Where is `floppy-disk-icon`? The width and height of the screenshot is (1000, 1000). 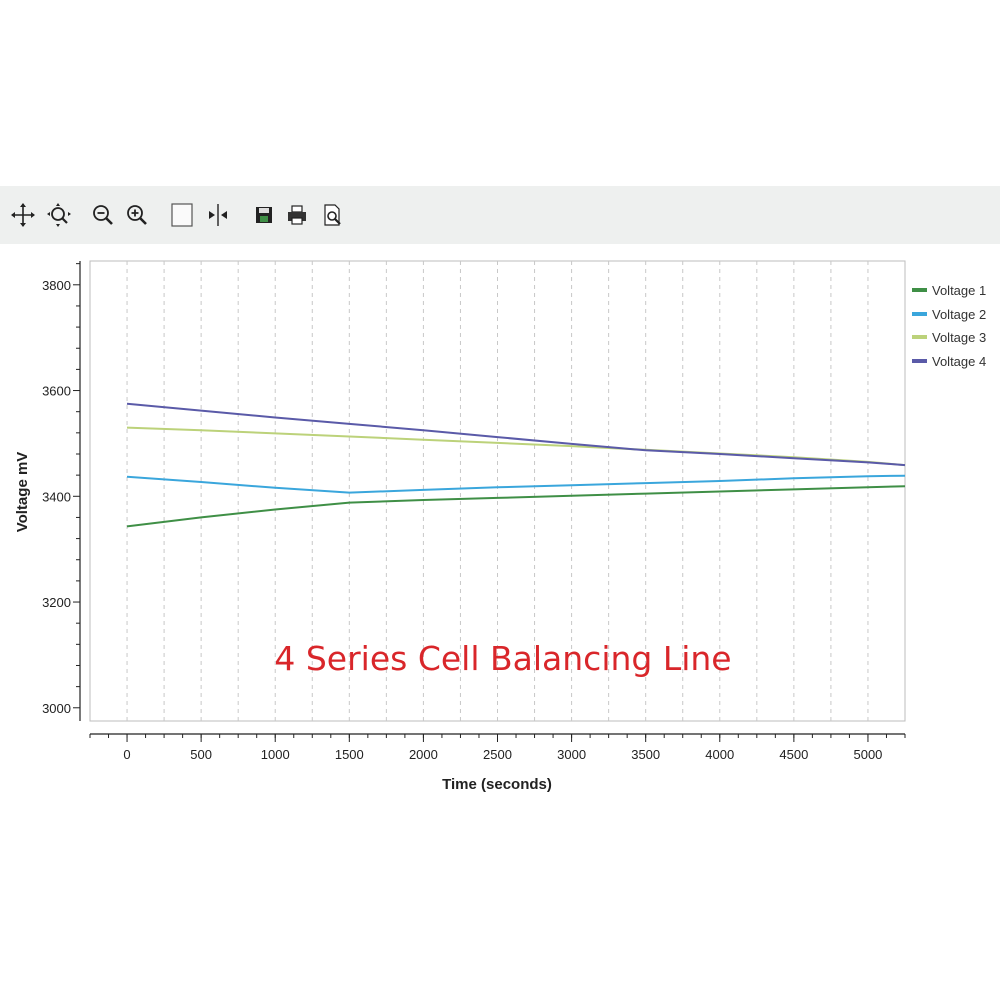 floppy-disk-icon is located at coordinates (264, 215).